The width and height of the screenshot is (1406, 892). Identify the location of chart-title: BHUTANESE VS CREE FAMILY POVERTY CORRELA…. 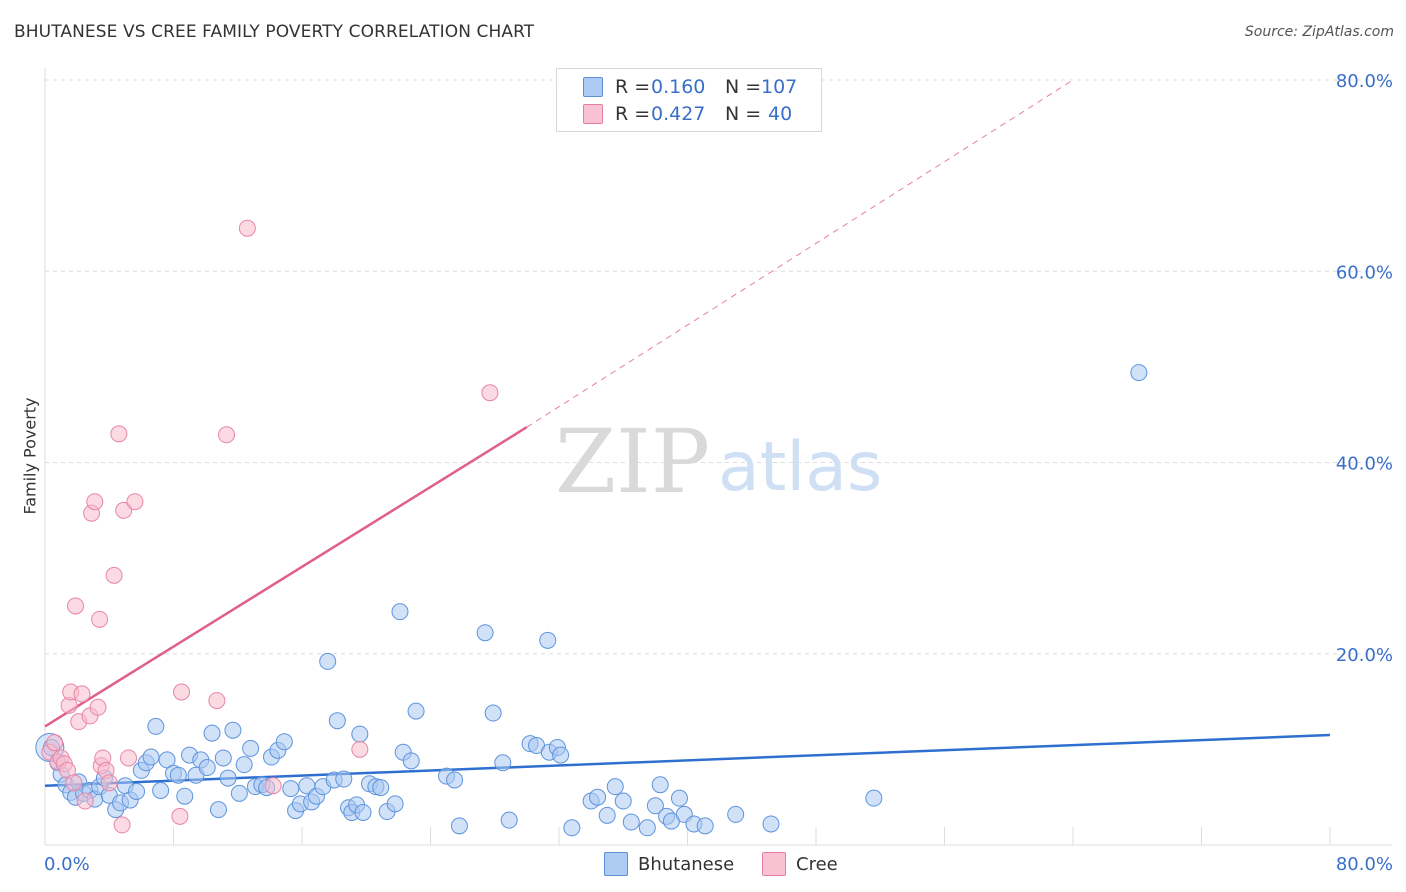
(274, 32).